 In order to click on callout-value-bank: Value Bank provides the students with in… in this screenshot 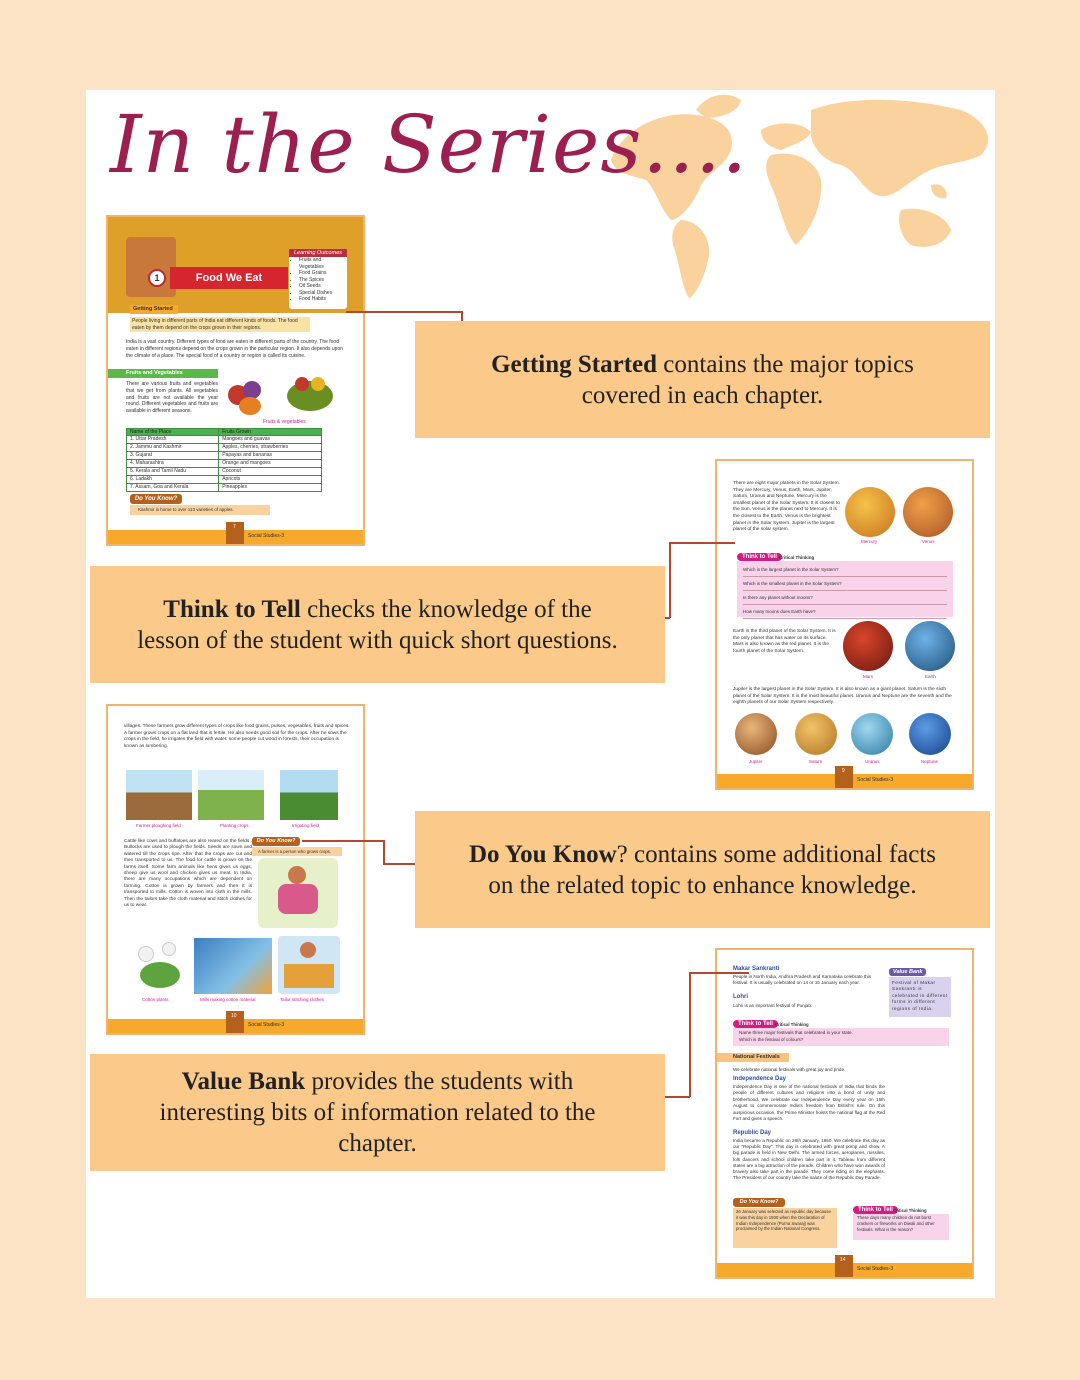, I will do `click(377, 1112)`.